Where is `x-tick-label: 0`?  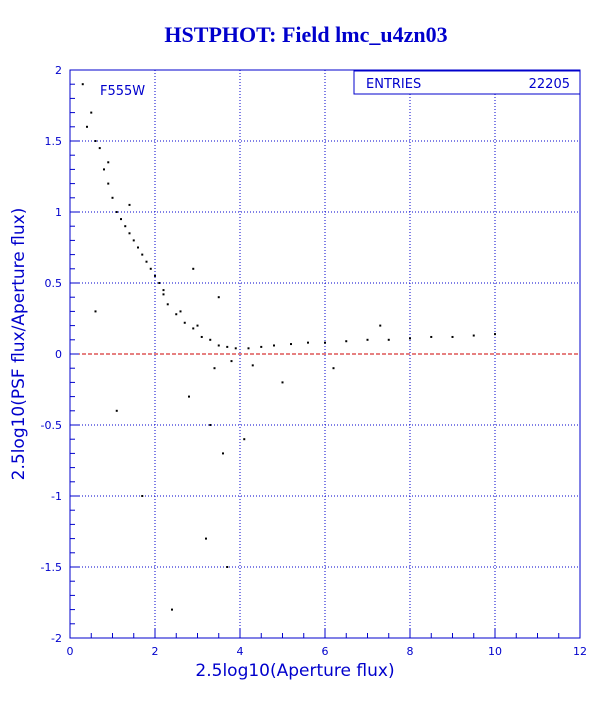
x-tick-label: 0 is located at coordinates (70, 651).